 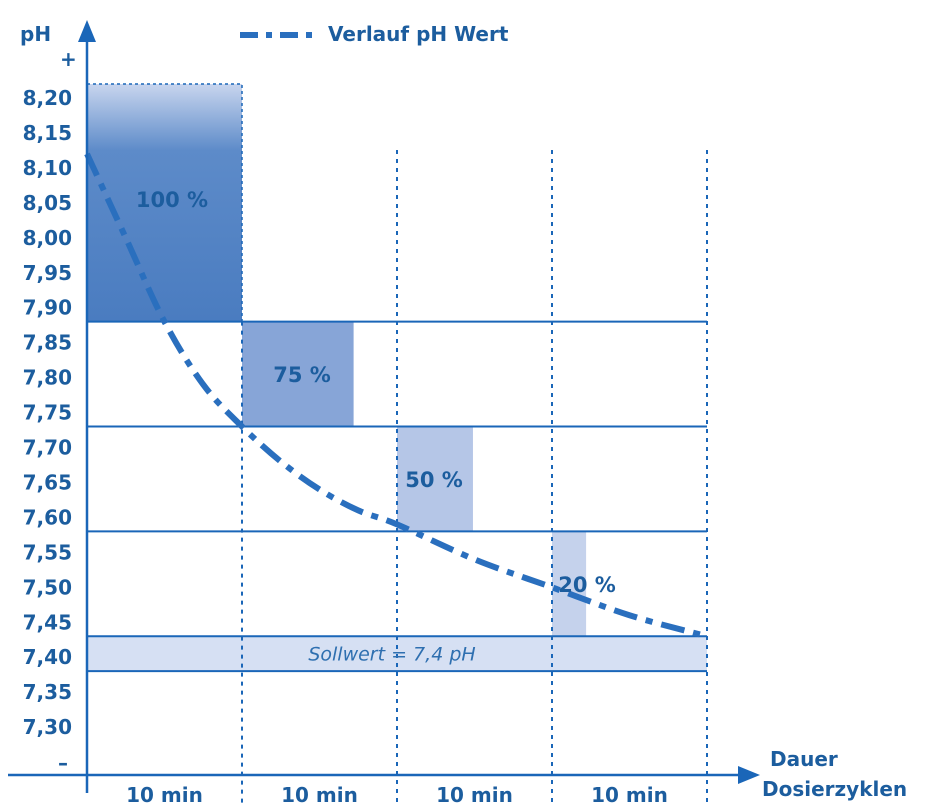 I want to click on y-tick-label: 8,10, so click(x=47, y=168).